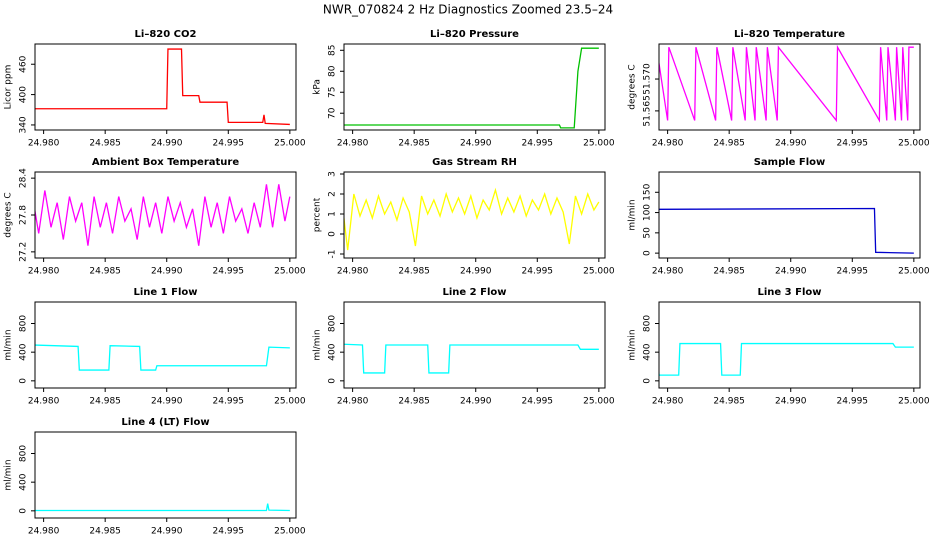 The height and width of the screenshot is (540, 936). I want to click on chart-title: Li–820 CO2, so click(166, 34).